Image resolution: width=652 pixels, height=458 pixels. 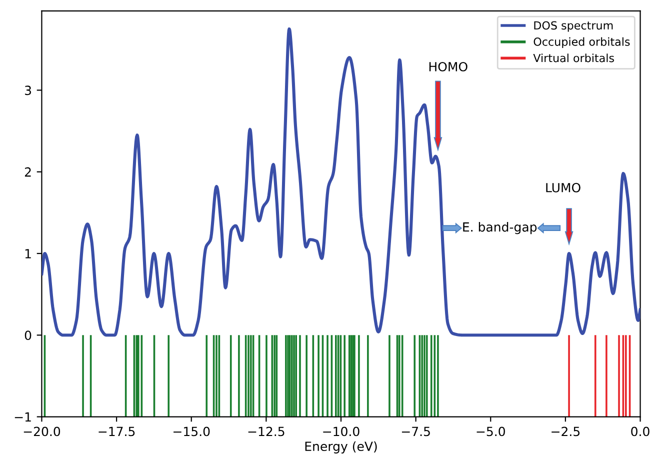 What do you see at coordinates (416, 431) in the screenshot?
I see `x-tick-label: −7.5` at bounding box center [416, 431].